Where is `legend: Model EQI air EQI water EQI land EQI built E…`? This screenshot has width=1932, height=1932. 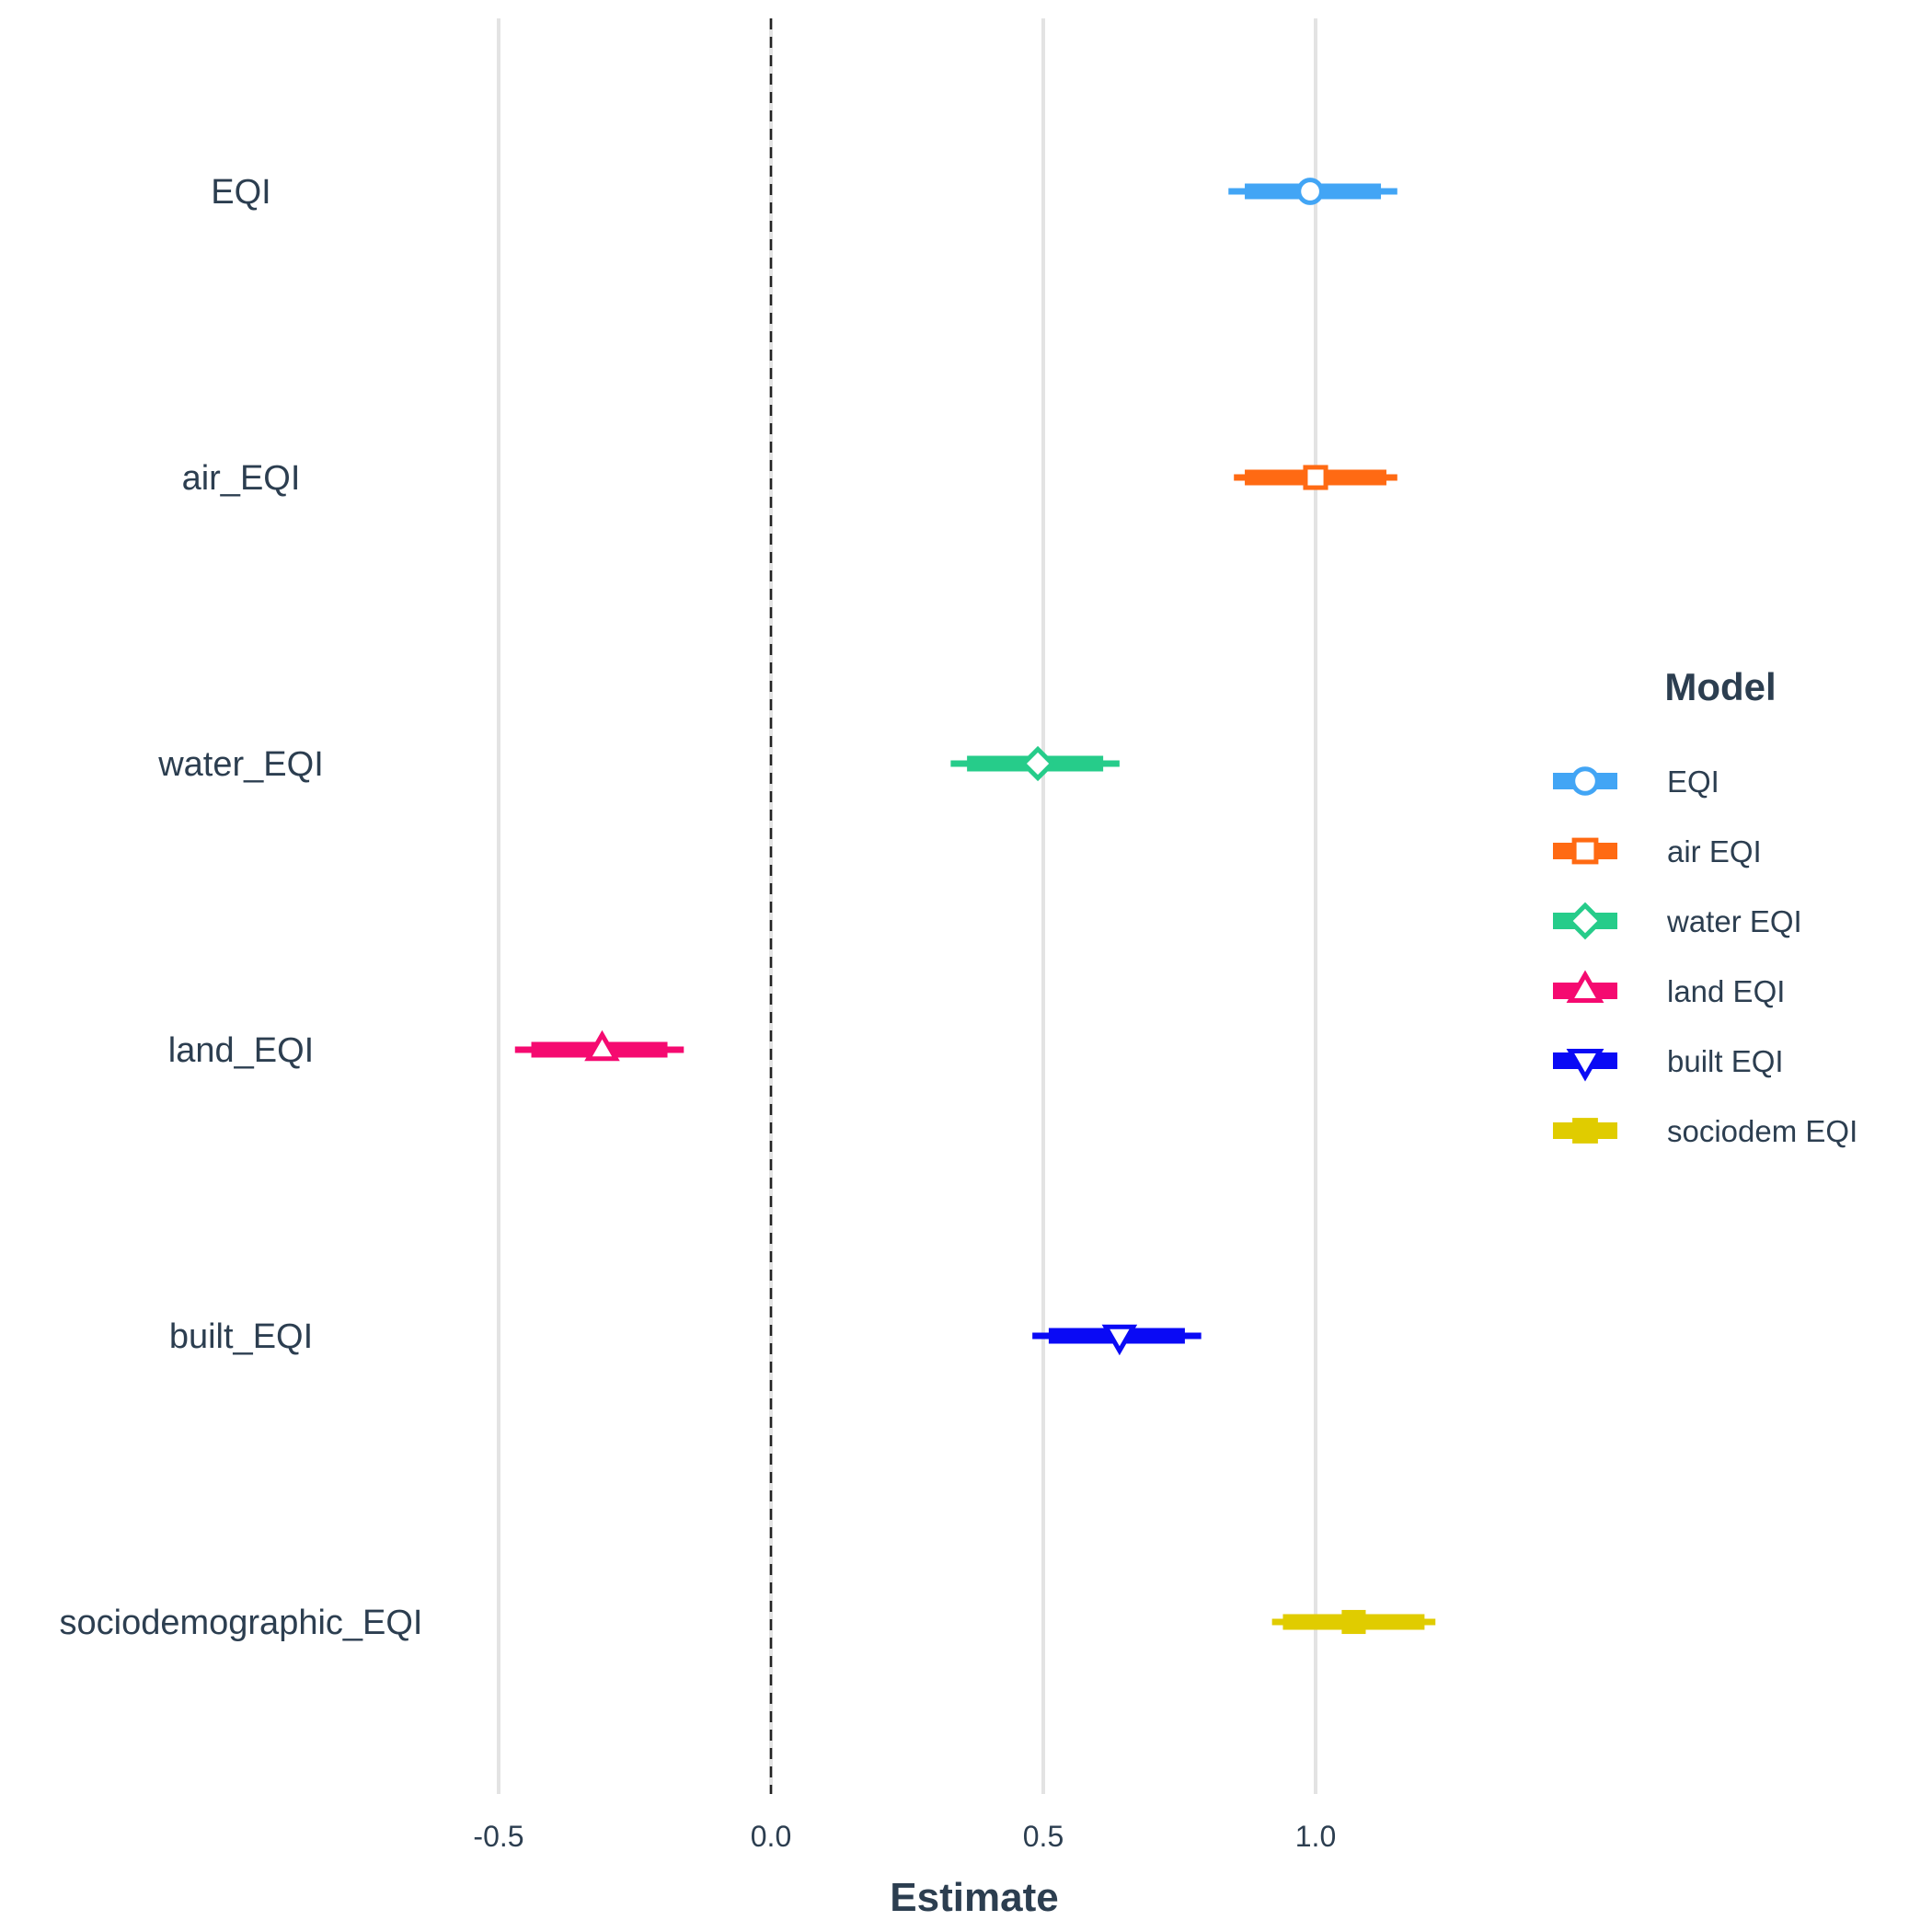 legend: Model EQI air EQI water EQI land EQI built E… is located at coordinates (1705, 906).